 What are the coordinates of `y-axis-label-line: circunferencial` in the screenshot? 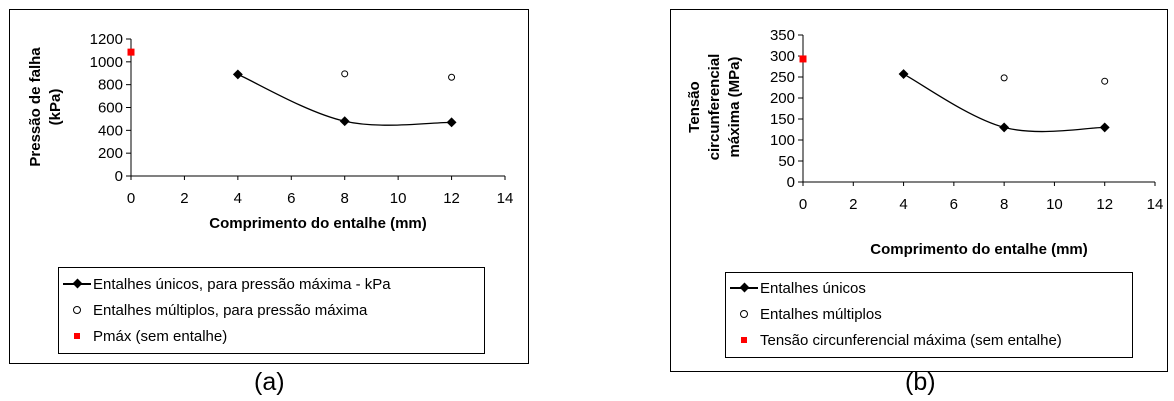 It's located at (714, 107).